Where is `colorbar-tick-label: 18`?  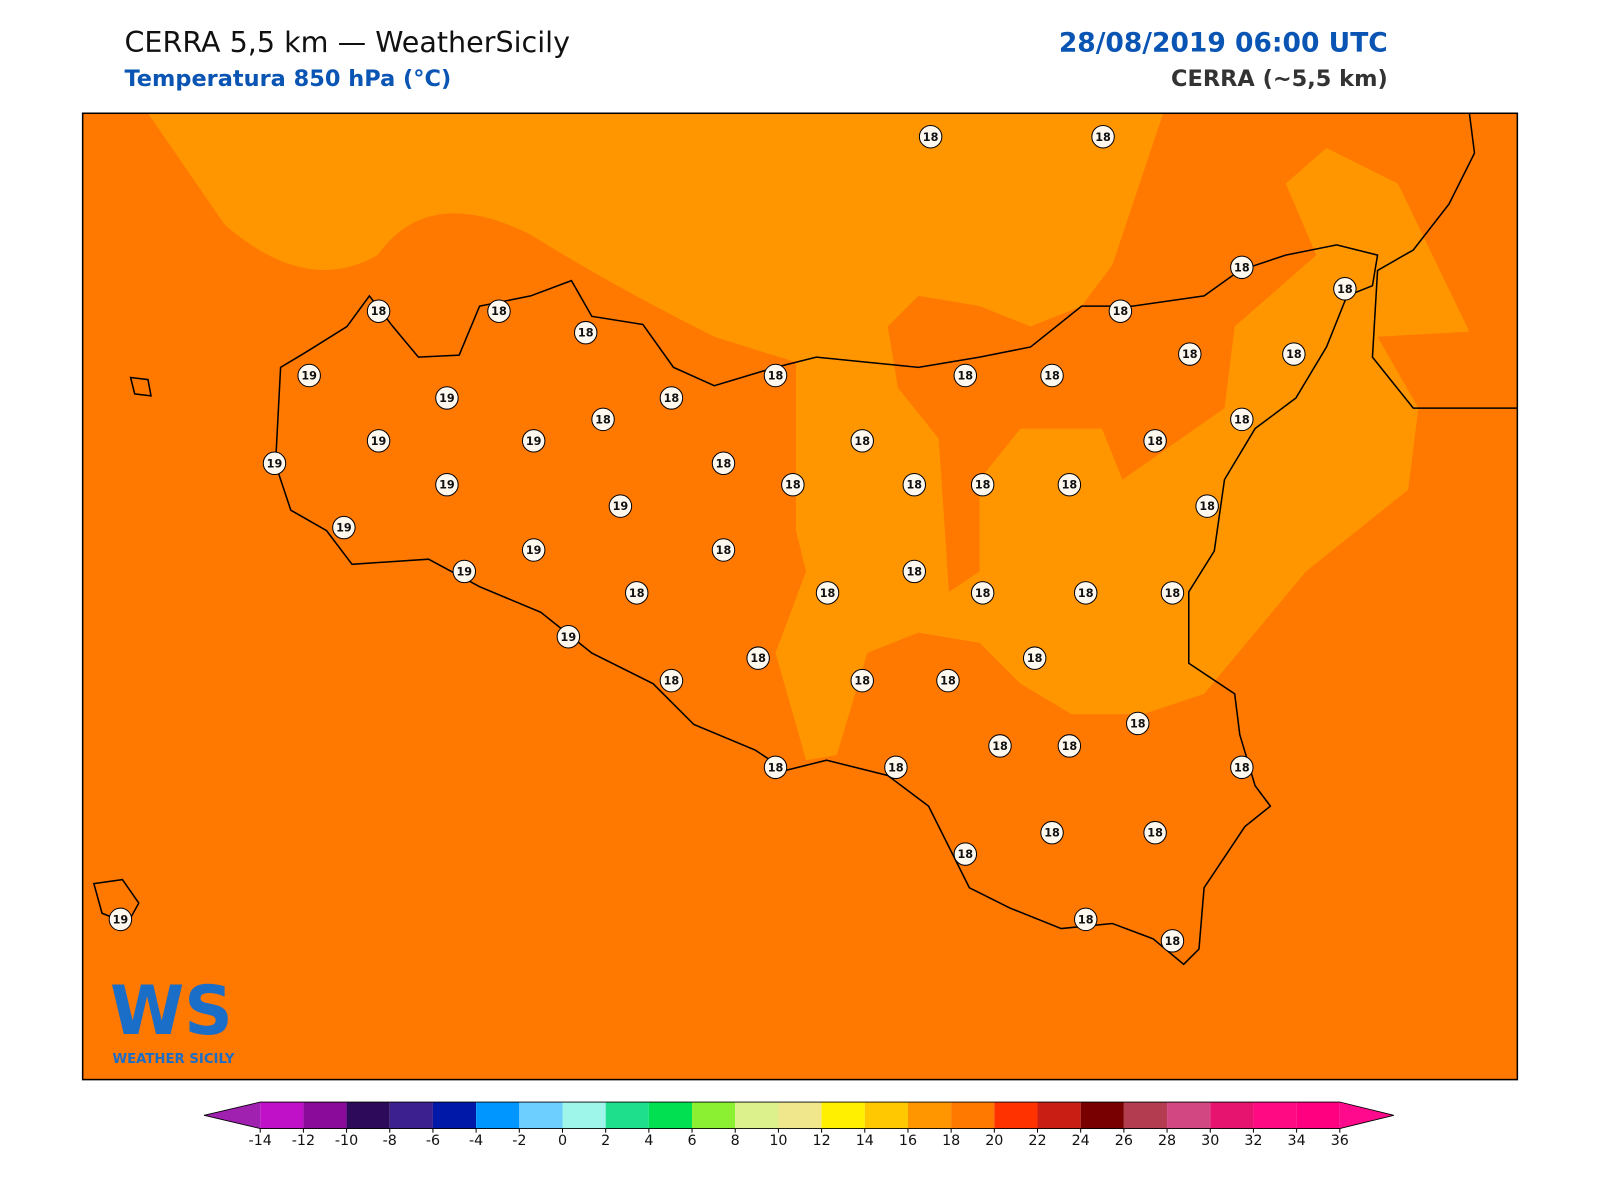 colorbar-tick-label: 18 is located at coordinates (951, 1141).